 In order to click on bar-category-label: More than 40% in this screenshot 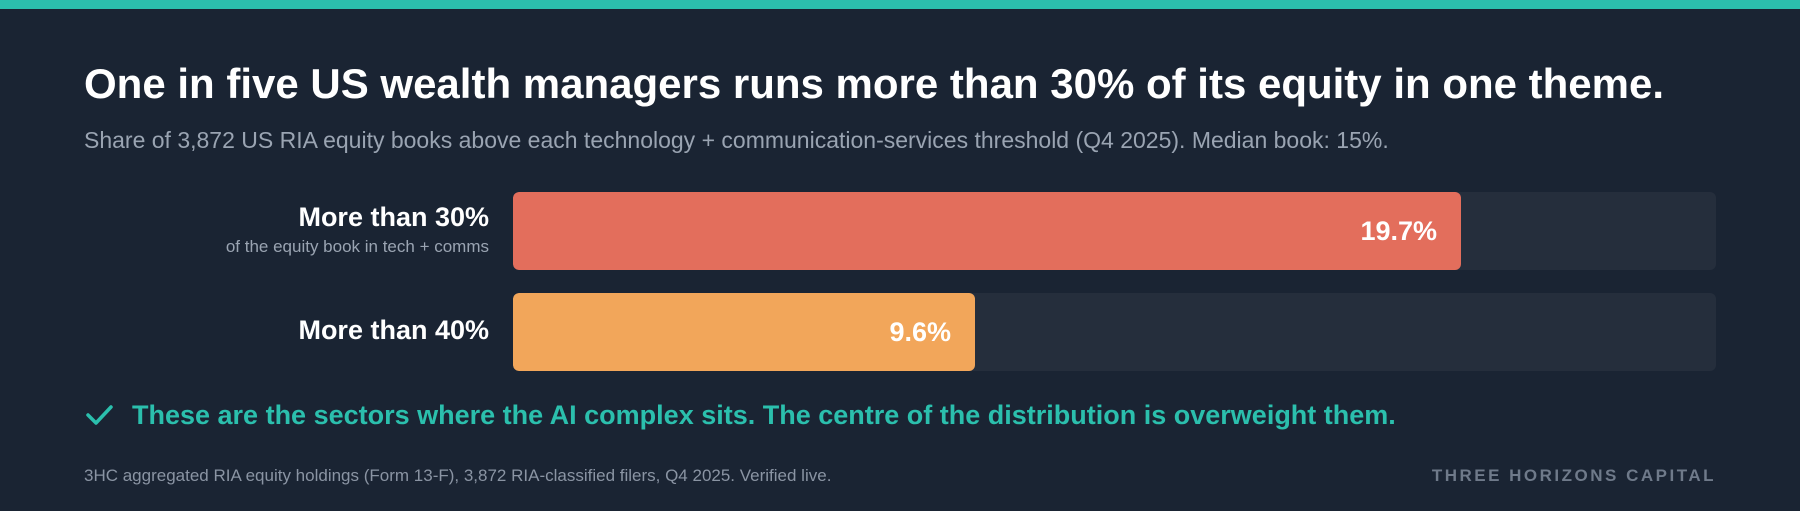, I will do `click(393, 330)`.